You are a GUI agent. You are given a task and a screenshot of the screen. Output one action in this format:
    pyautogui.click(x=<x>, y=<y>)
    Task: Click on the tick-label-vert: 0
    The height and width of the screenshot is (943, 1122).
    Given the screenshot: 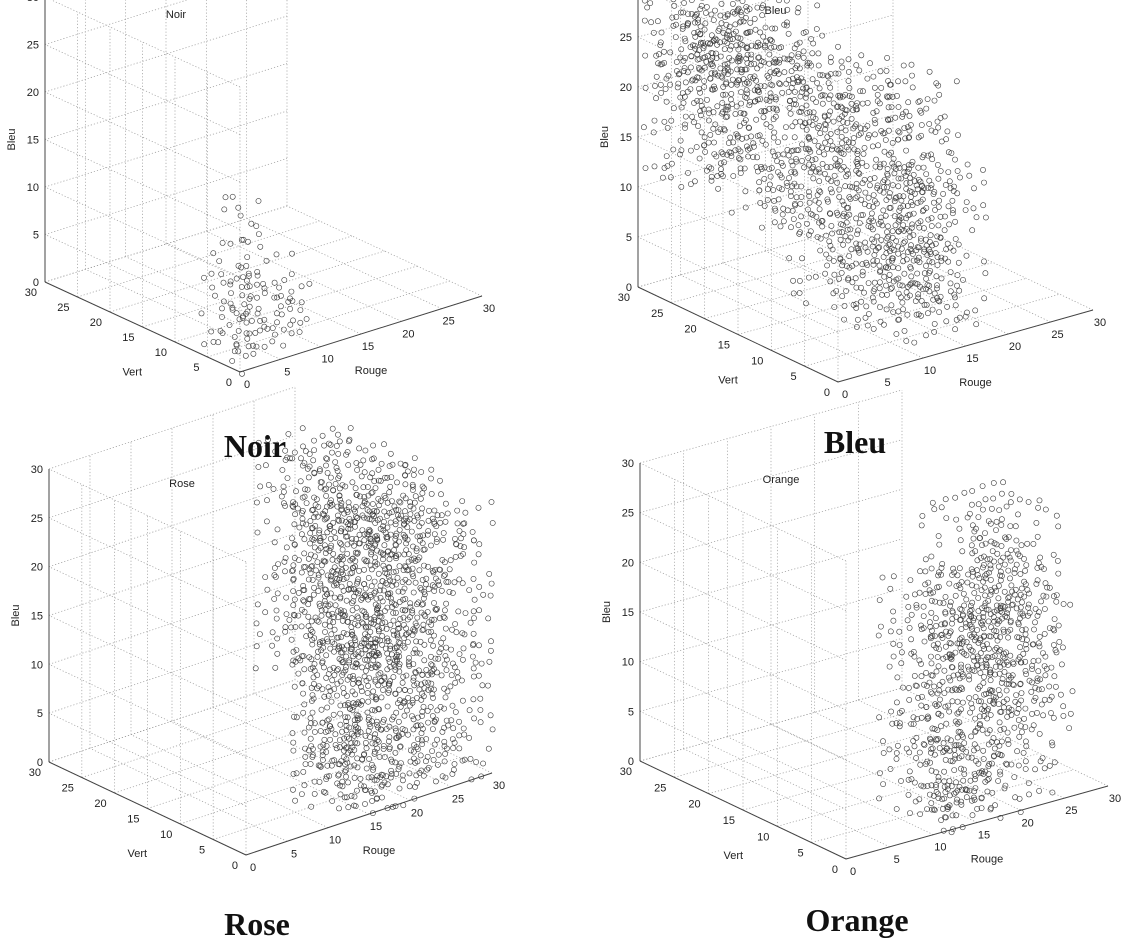 What is the action you would take?
    pyautogui.click(x=835, y=870)
    